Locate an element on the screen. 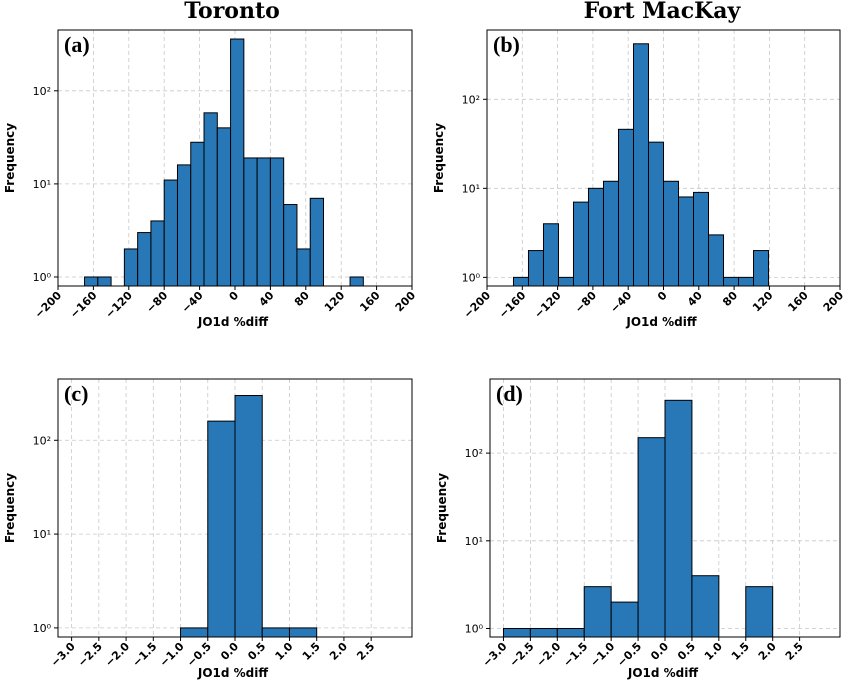 This screenshot has height=681, width=850. x-tick-label: 200 is located at coordinates (406, 302).